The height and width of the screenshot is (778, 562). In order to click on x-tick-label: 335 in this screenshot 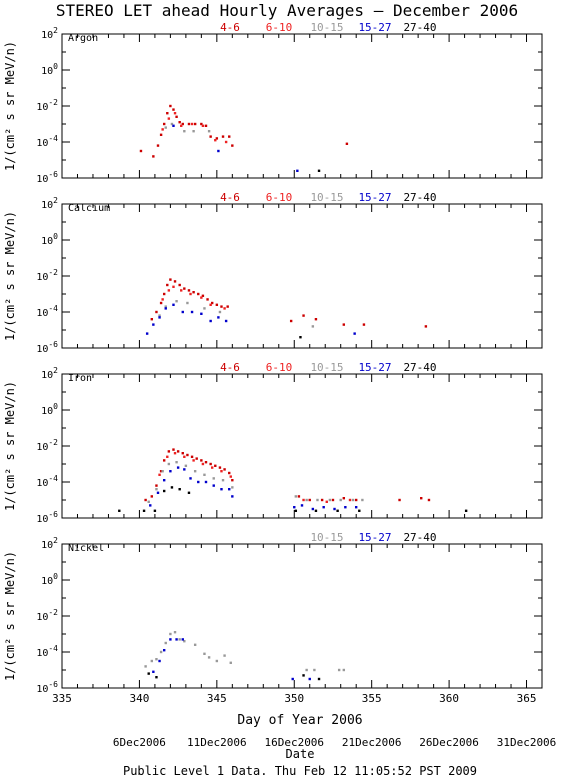, I will do `click(62, 698)`.